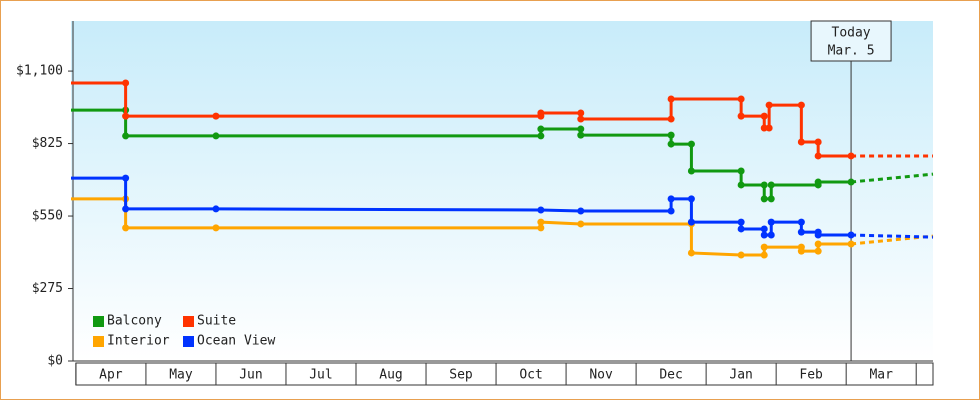 The width and height of the screenshot is (980, 400). Describe the element at coordinates (601, 375) in the screenshot. I see `x-tick-label: Nov` at that location.